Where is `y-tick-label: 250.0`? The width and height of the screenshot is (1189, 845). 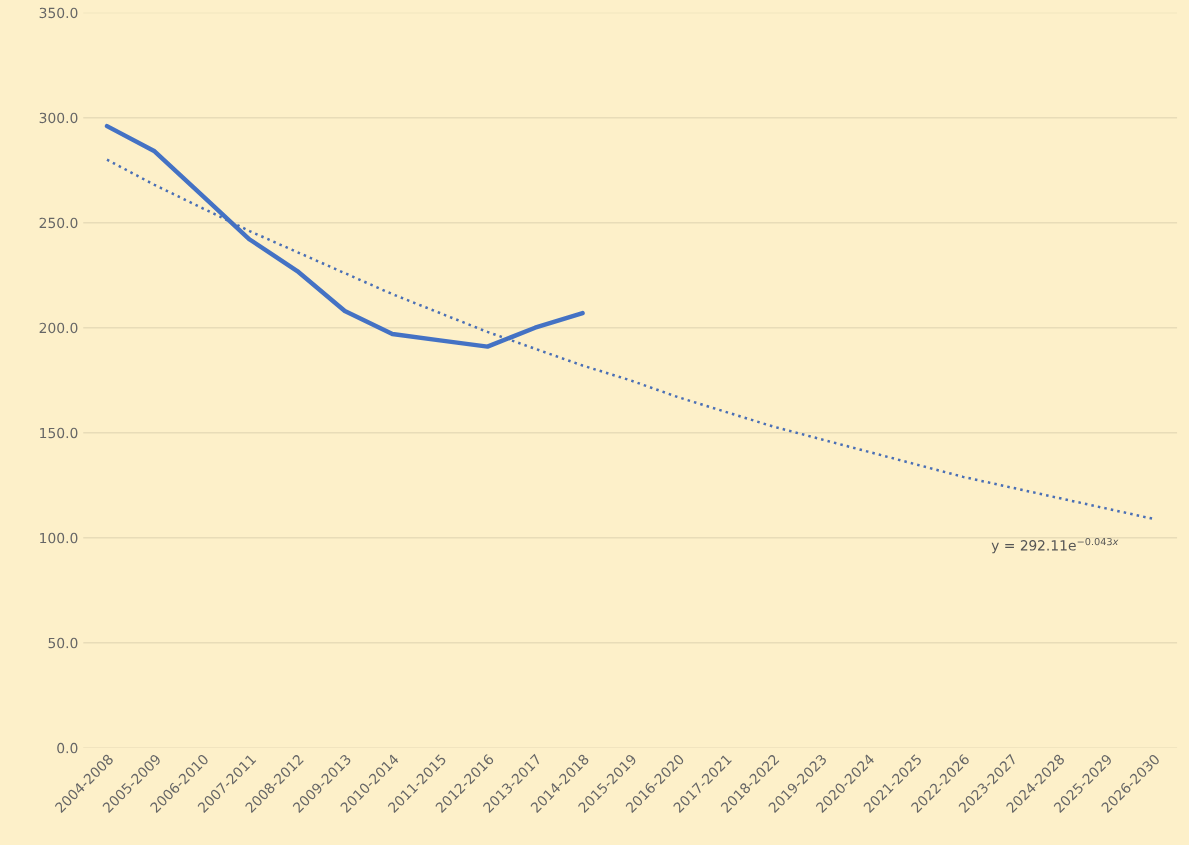
y-tick-label: 250.0 is located at coordinates (58, 223).